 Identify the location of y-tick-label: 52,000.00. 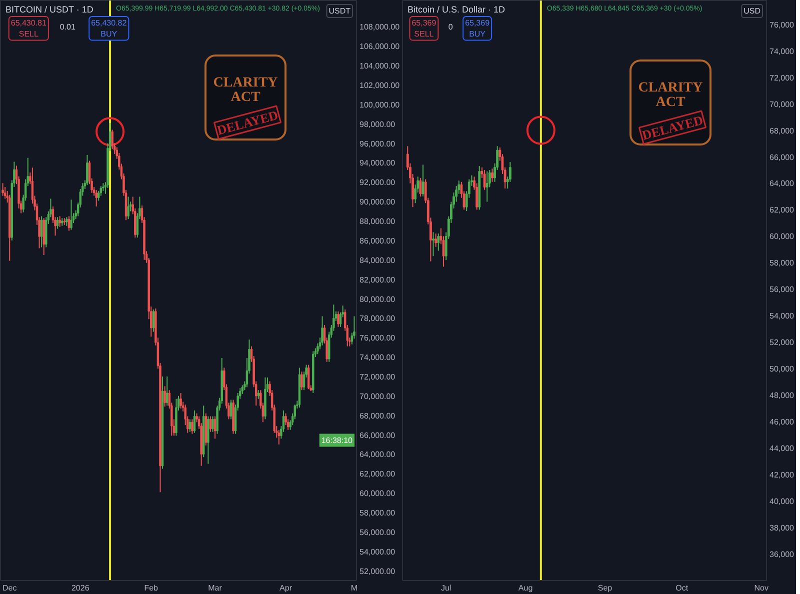
(378, 571).